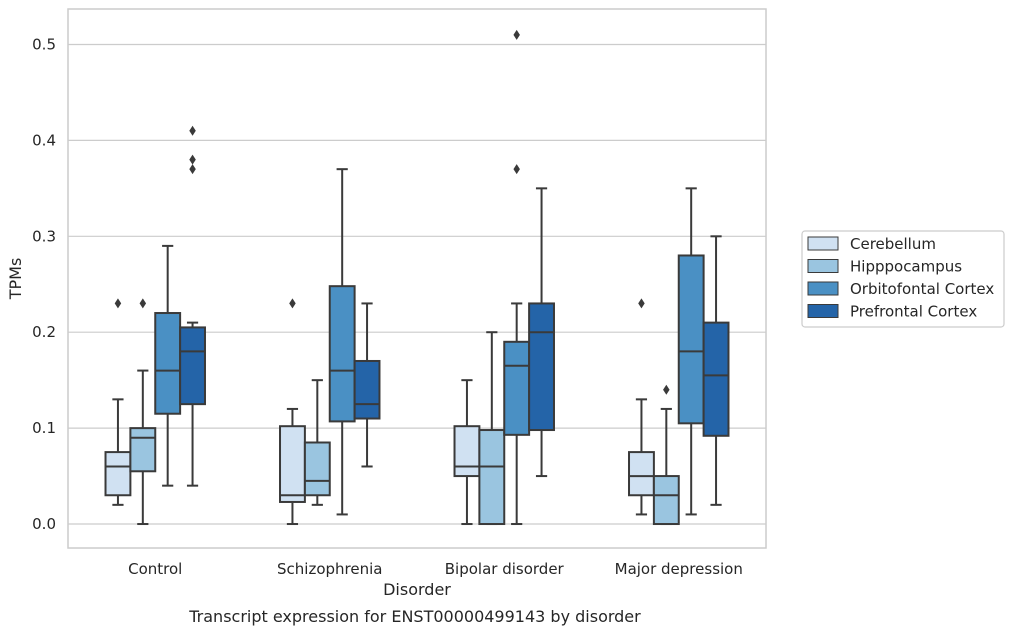 Image resolution: width=1014 pixels, height=634 pixels. What do you see at coordinates (913, 312) in the screenshot?
I see `legend-label: Prefrontal Cortex` at bounding box center [913, 312].